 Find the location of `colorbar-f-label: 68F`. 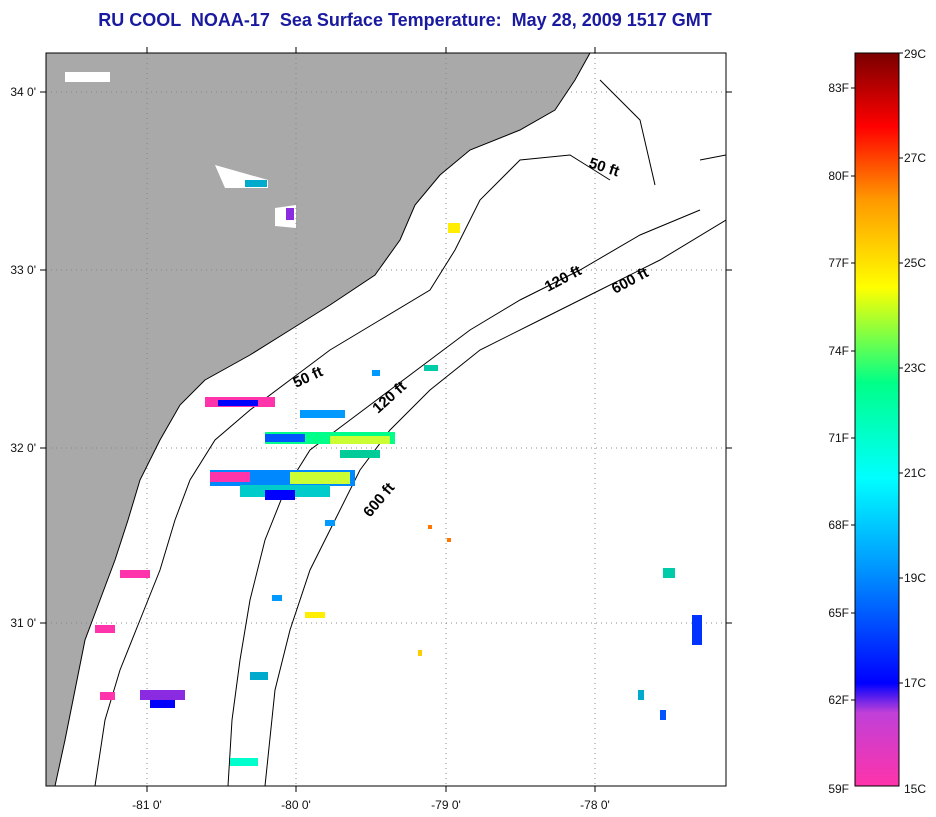

colorbar-f-label: 68F is located at coordinates (838, 525).